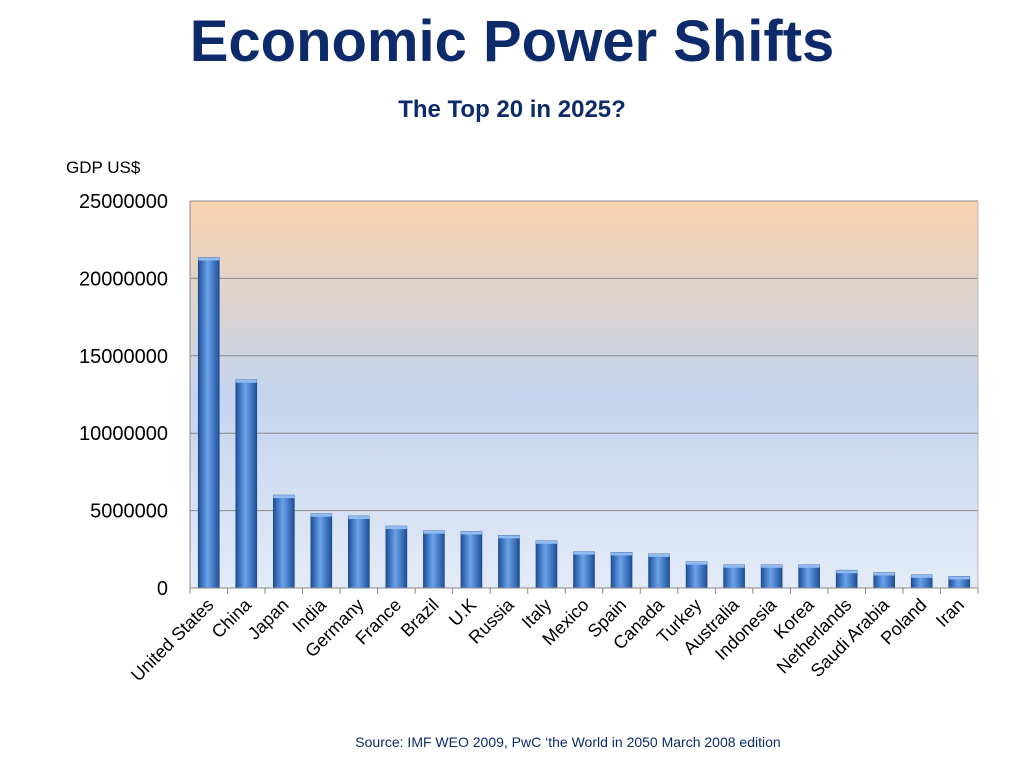 This screenshot has height=768, width=1024. Describe the element at coordinates (123, 357) in the screenshot. I see `y-tick-label: 15000000` at that location.